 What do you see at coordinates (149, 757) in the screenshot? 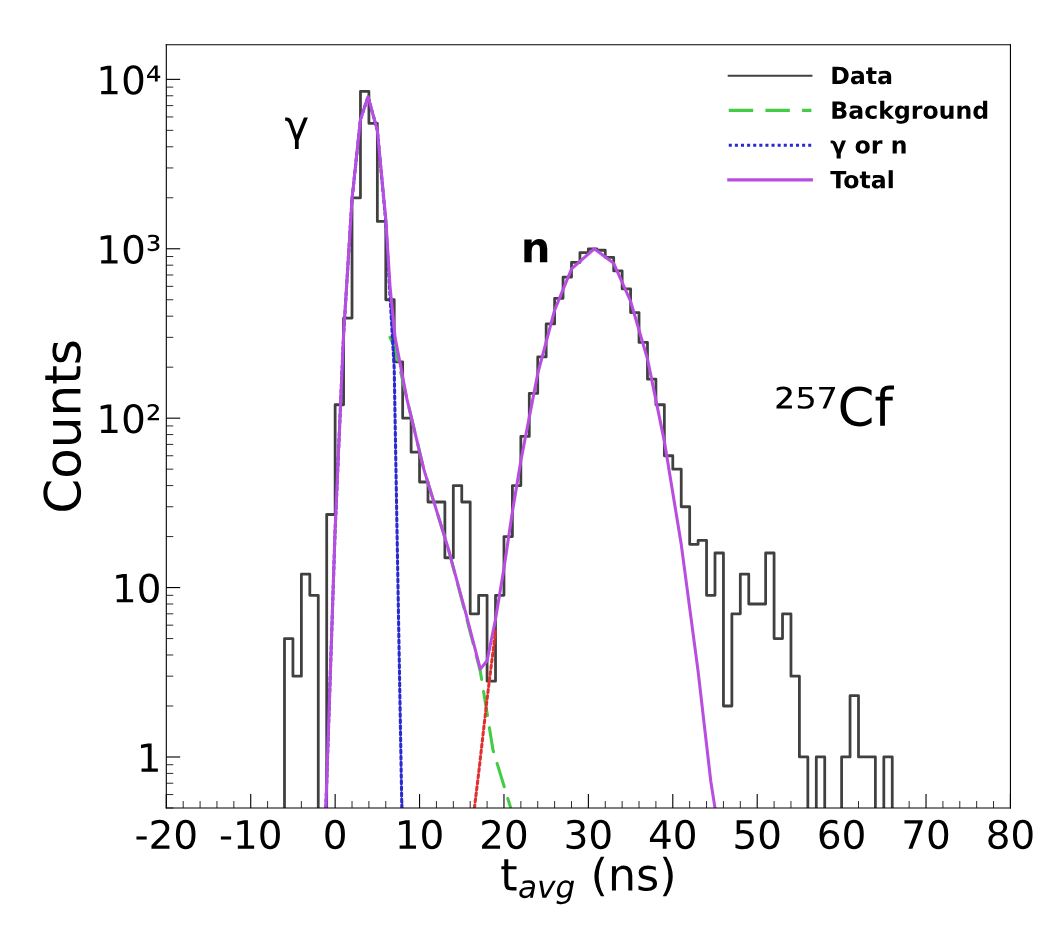
I see `y-tick-label: 1` at bounding box center [149, 757].